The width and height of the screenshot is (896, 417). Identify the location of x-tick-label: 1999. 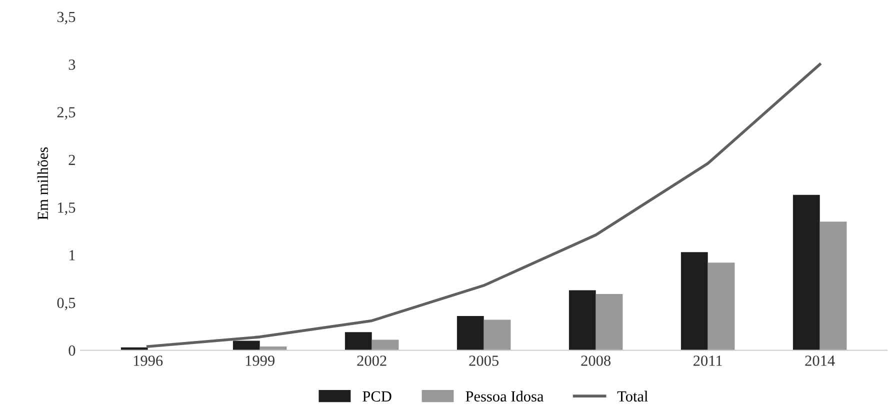
(260, 361).